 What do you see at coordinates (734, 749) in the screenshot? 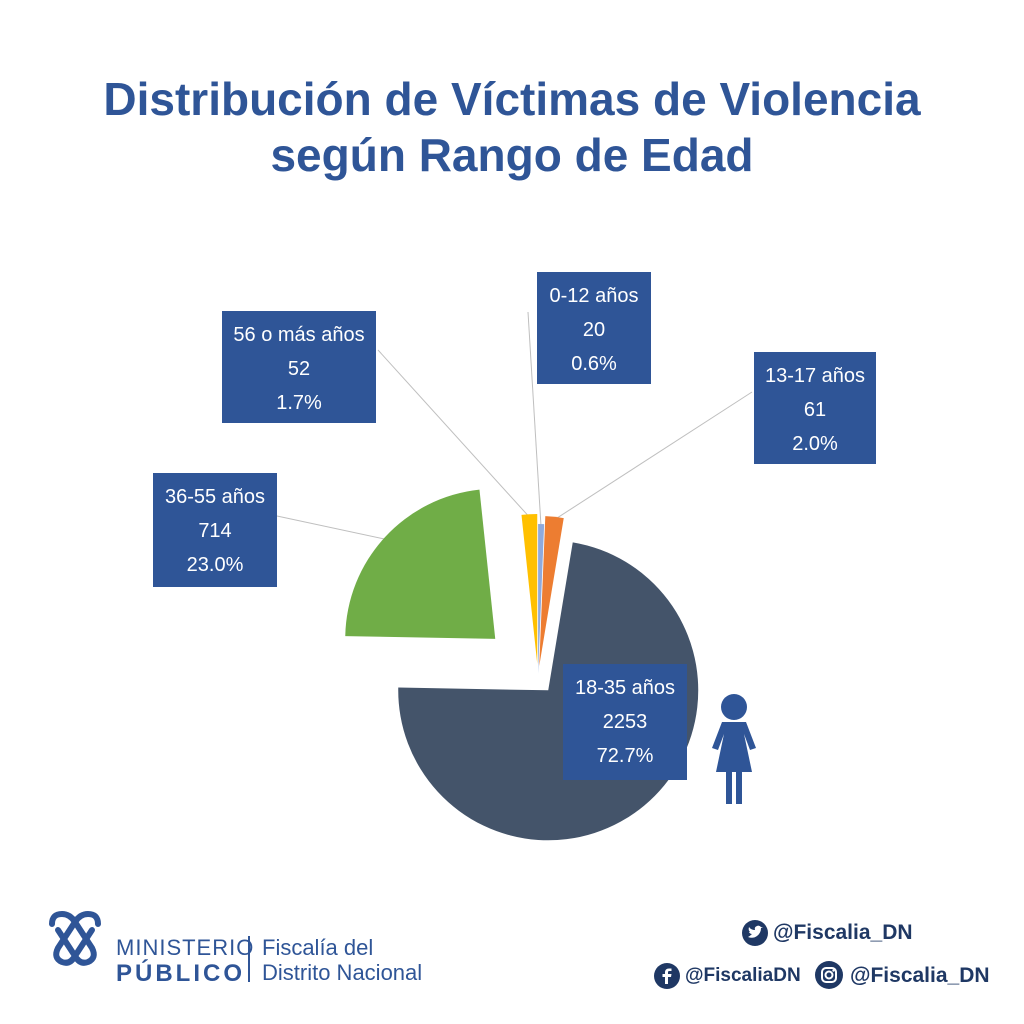
I see `woman-icon` at bounding box center [734, 749].